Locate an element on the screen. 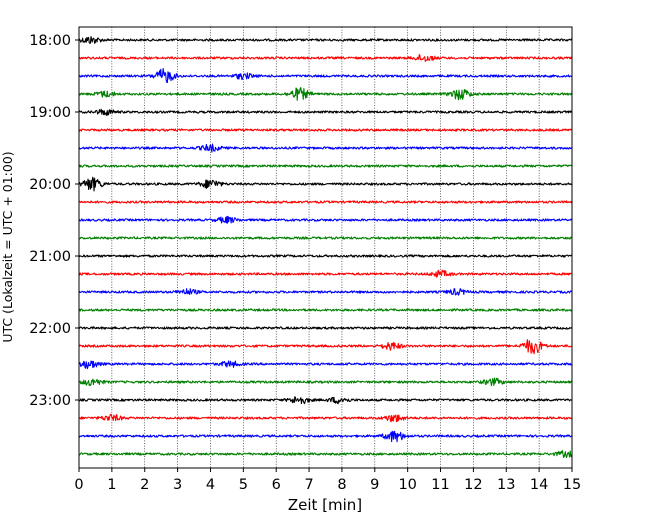 This screenshot has width=650, height=520. x-tick-label: 9 is located at coordinates (374, 485).